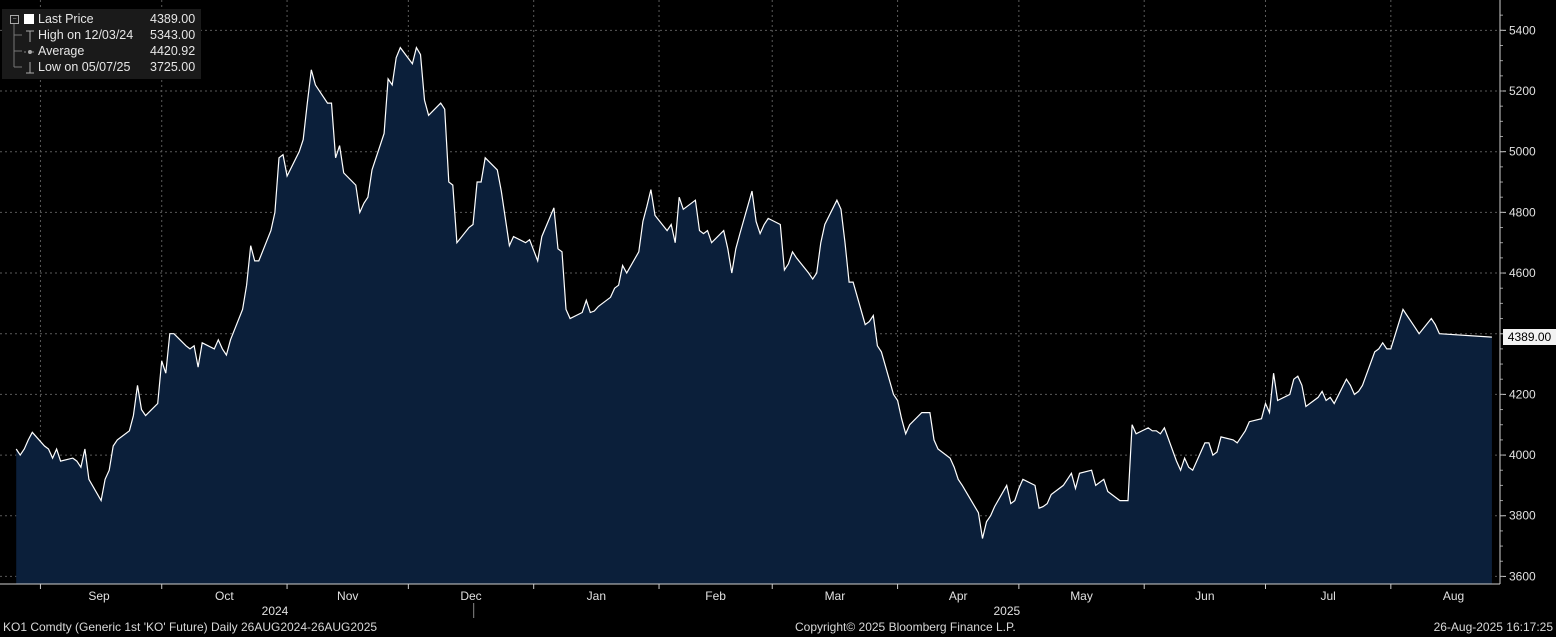 This screenshot has height=637, width=1556. I want to click on y-tick-label: 5400, so click(1522, 30).